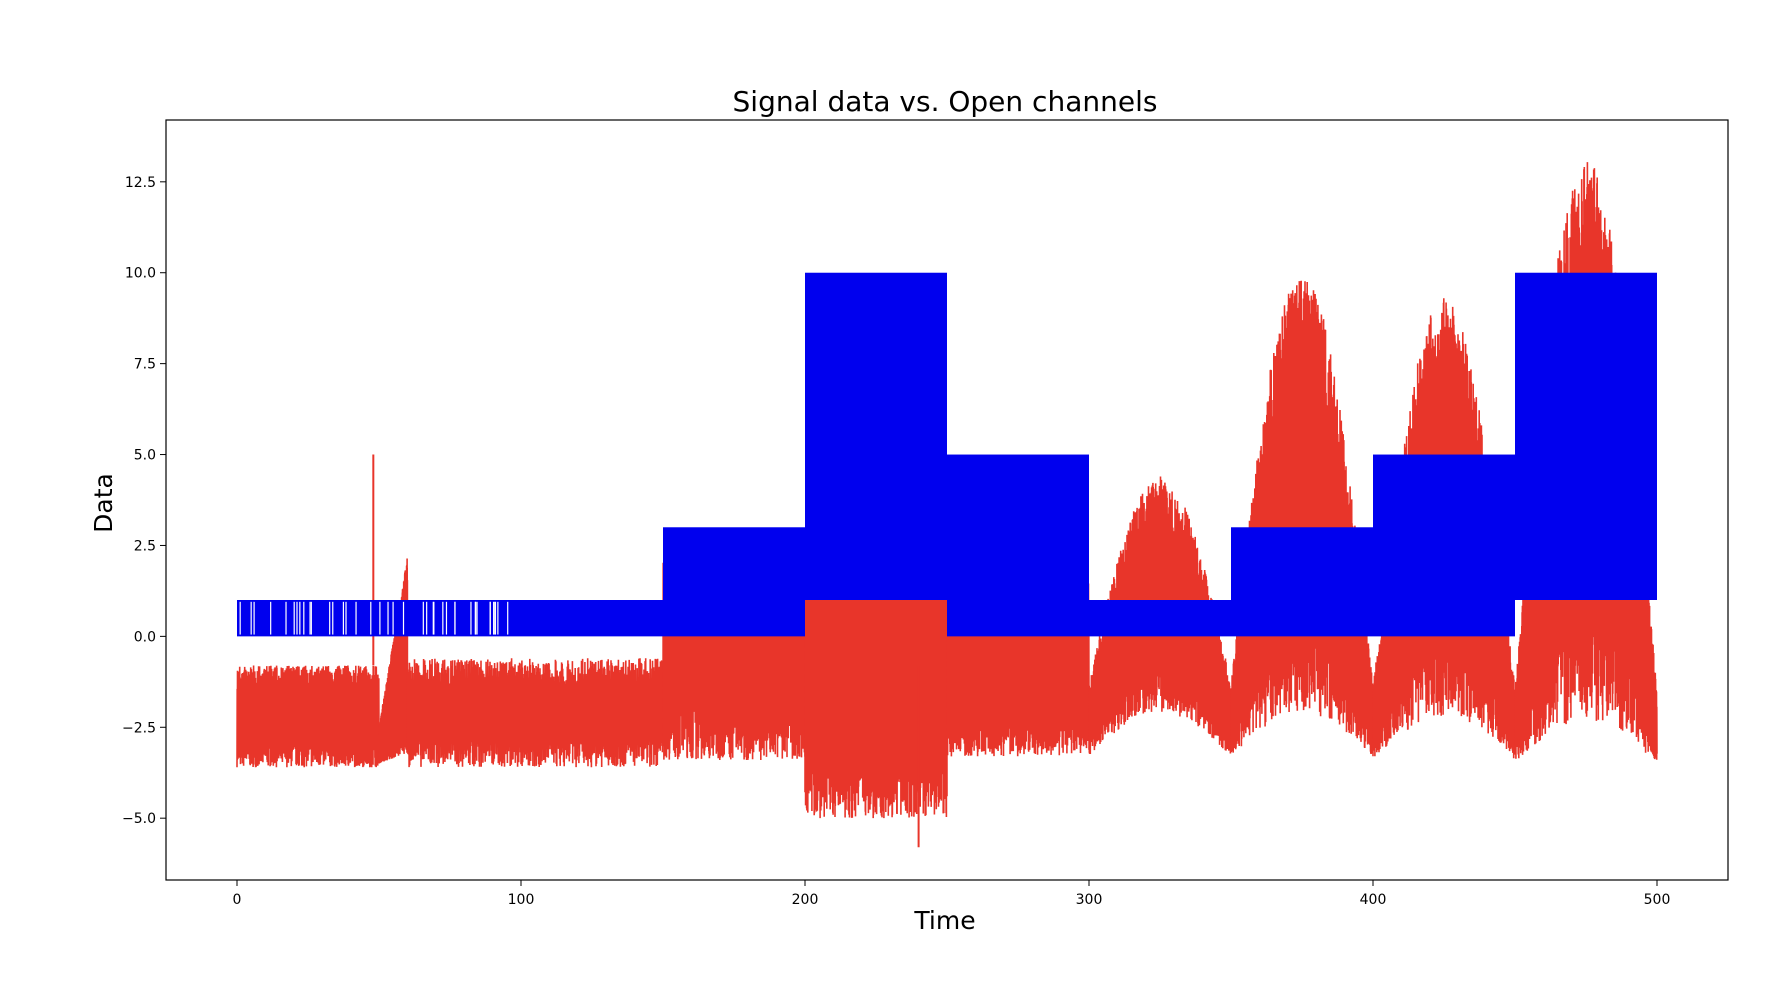 This screenshot has height=1006, width=1778. What do you see at coordinates (145, 456) in the screenshot?
I see `y-tick-label: 5.0` at bounding box center [145, 456].